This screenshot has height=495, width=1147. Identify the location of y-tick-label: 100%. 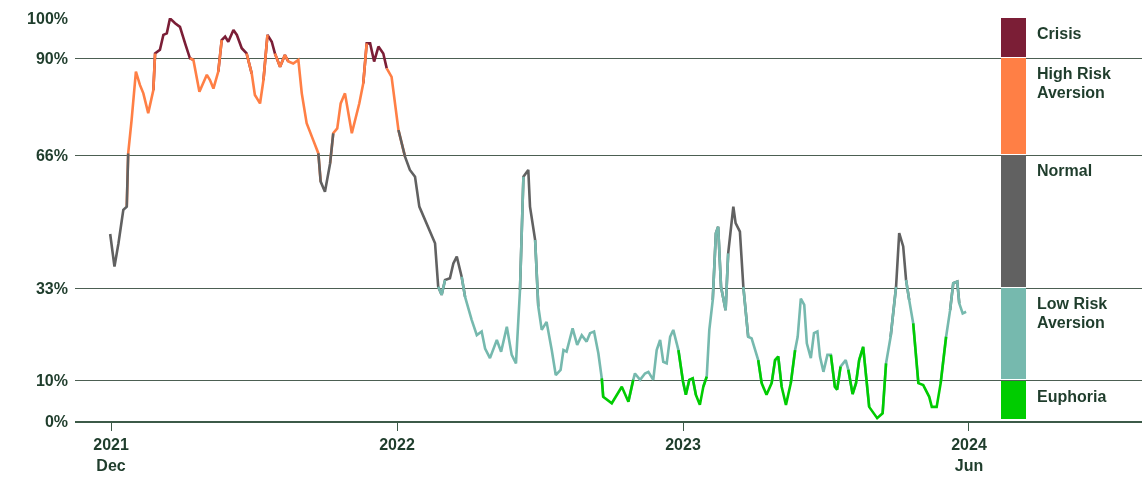
(47, 18).